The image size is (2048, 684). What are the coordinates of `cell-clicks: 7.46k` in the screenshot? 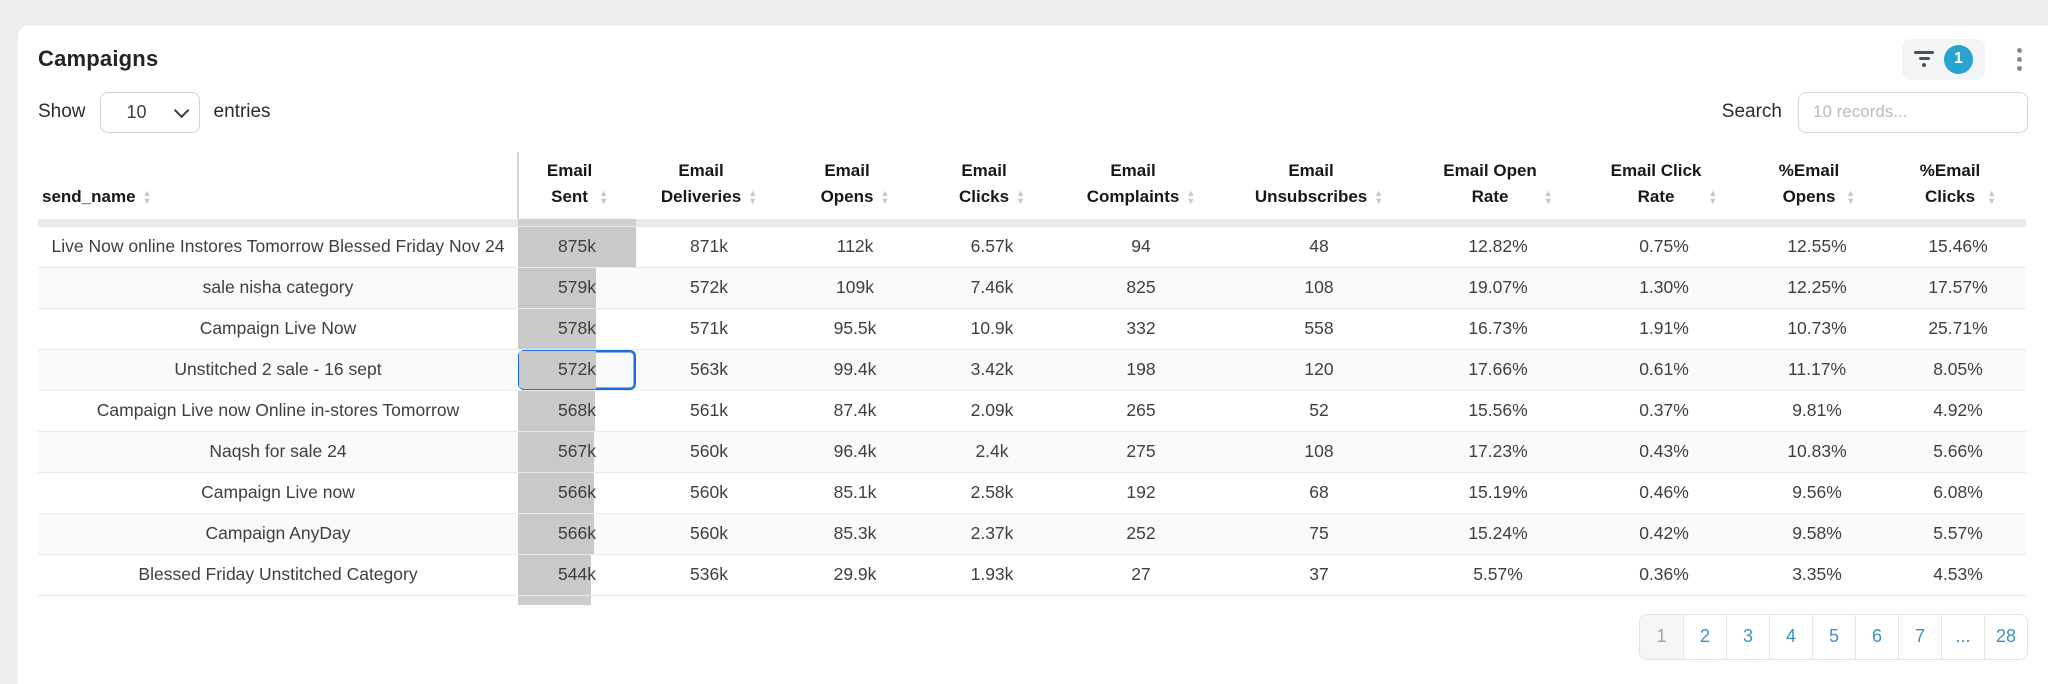 It's located at (992, 288).